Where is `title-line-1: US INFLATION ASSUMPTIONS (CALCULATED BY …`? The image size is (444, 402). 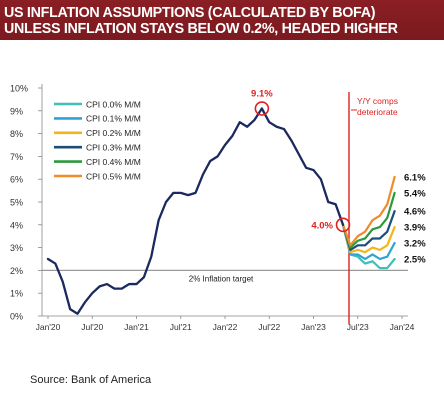
title-line-1: US INFLATION ASSUMPTIONS (CALCULATED BY … is located at coordinates (190, 13).